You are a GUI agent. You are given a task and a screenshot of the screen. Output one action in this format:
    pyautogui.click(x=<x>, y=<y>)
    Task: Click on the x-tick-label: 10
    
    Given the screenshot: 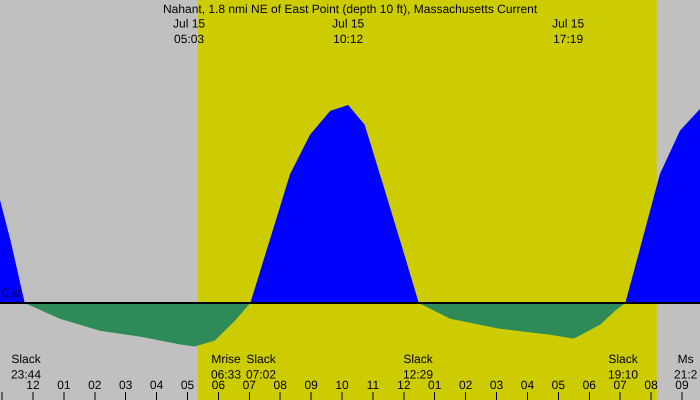 What is the action you would take?
    pyautogui.click(x=342, y=385)
    